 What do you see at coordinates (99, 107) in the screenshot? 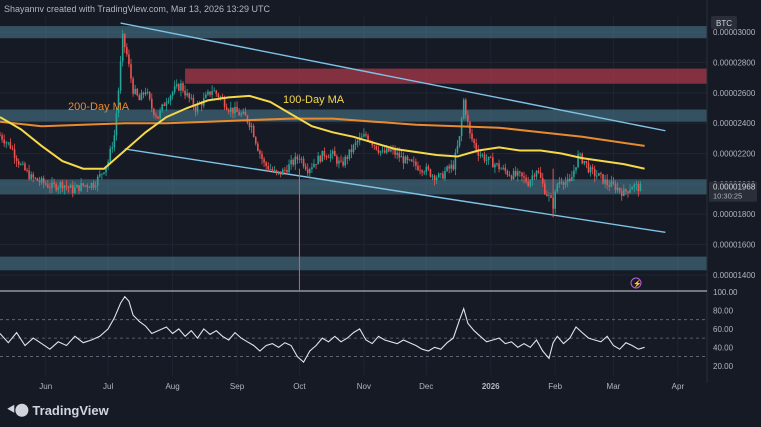
I see `annotation-200-day-ma: 200-Day MA` at bounding box center [99, 107].